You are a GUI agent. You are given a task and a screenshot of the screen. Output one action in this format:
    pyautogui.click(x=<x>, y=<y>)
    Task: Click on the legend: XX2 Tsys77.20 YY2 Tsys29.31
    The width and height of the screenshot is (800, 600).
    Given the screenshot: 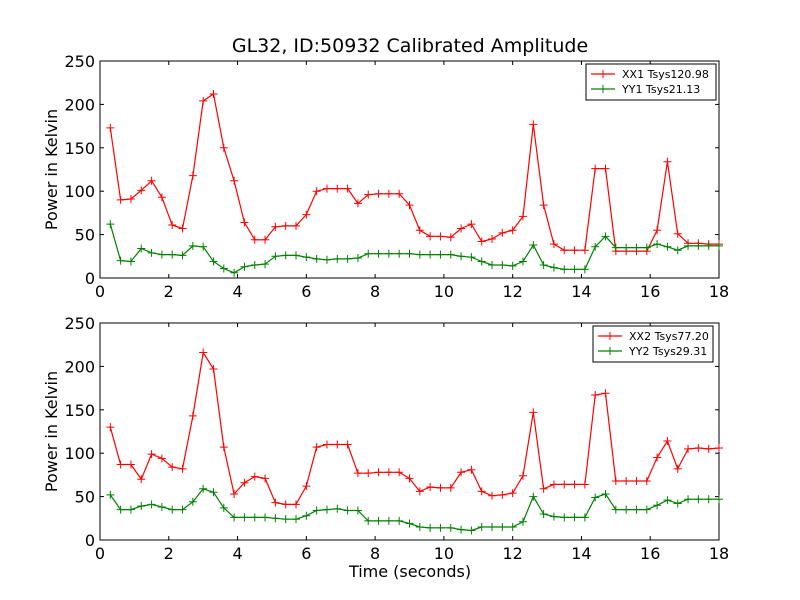 What is the action you would take?
    pyautogui.click(x=653, y=344)
    